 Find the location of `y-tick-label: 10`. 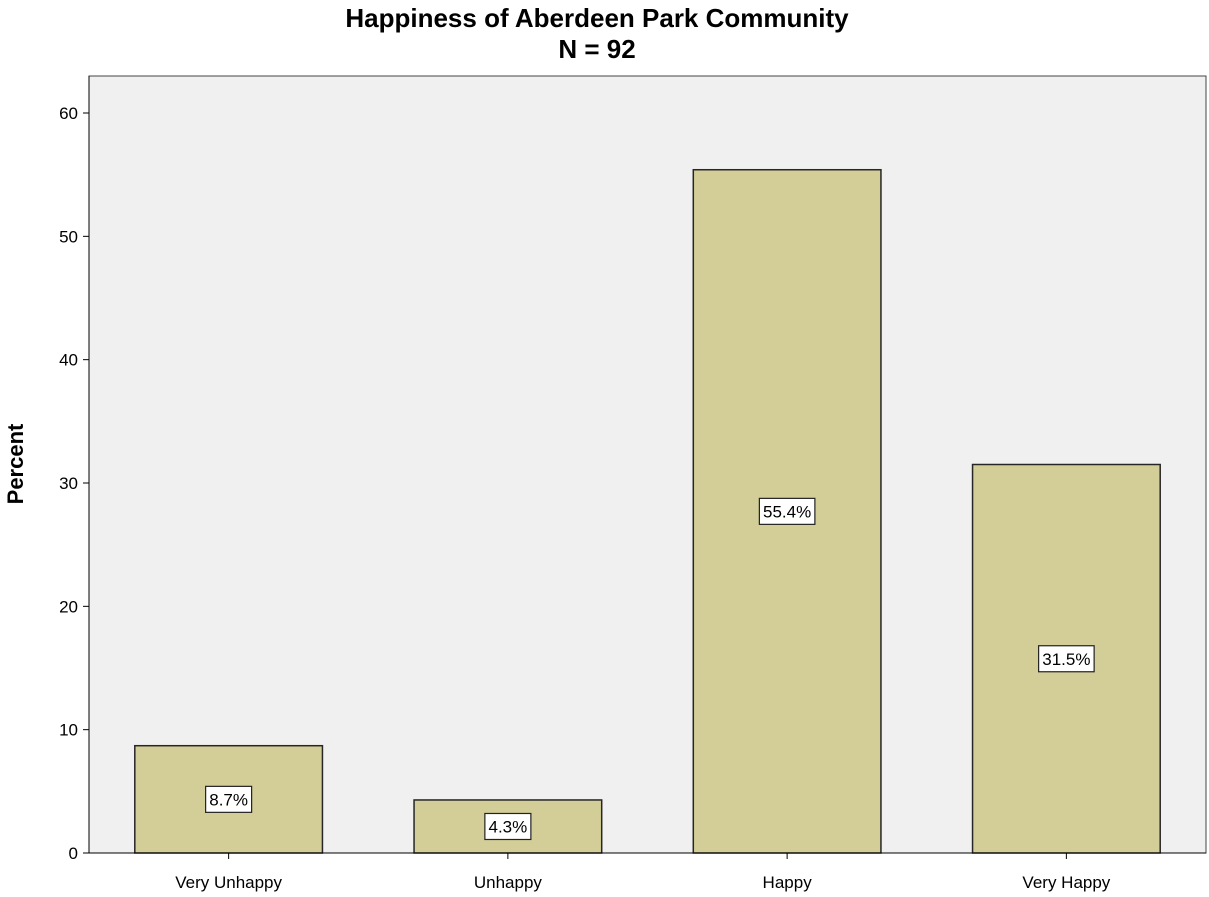

y-tick-label: 10 is located at coordinates (68, 730).